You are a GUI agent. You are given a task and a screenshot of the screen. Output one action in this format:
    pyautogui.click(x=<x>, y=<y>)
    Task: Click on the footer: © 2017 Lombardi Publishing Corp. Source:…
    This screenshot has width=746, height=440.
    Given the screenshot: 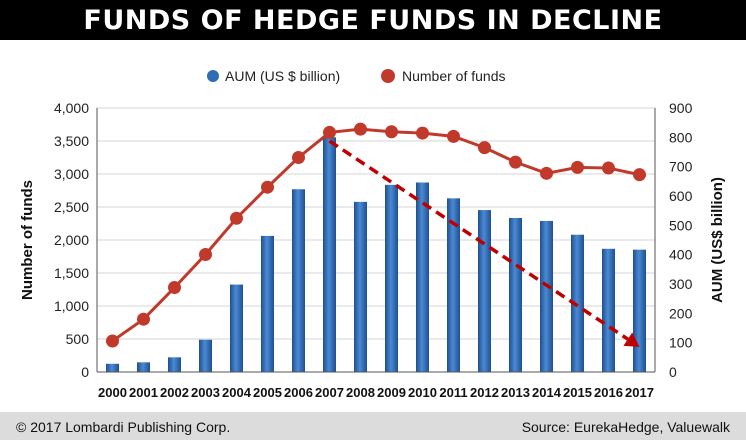 What is the action you would take?
    pyautogui.click(x=373, y=426)
    